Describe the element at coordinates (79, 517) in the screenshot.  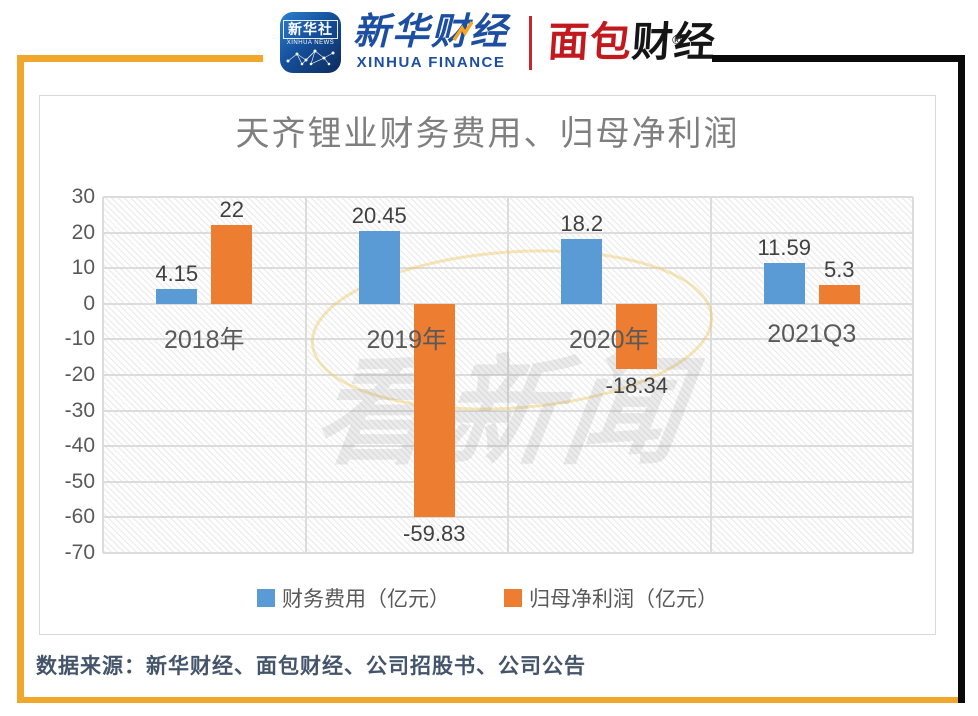
I see `y-axis-tick-label: -60` at that location.